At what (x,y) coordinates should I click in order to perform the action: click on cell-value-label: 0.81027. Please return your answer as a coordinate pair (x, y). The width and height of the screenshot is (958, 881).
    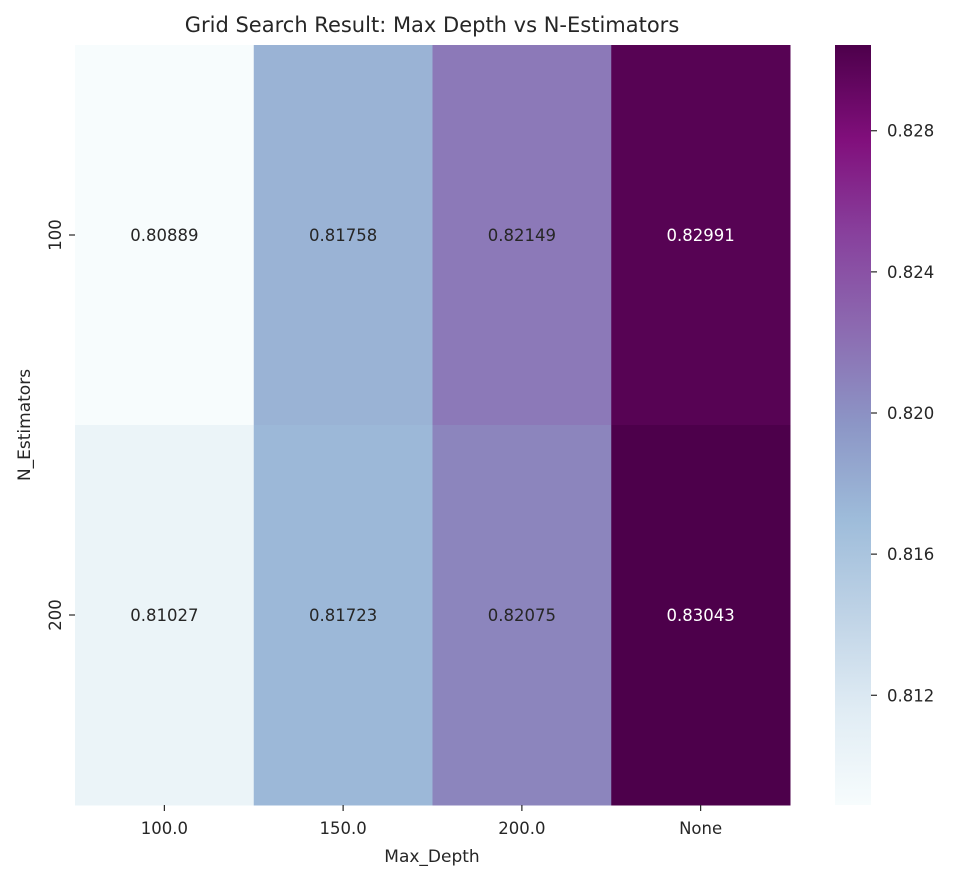
    Looking at the image, I should click on (164, 615).